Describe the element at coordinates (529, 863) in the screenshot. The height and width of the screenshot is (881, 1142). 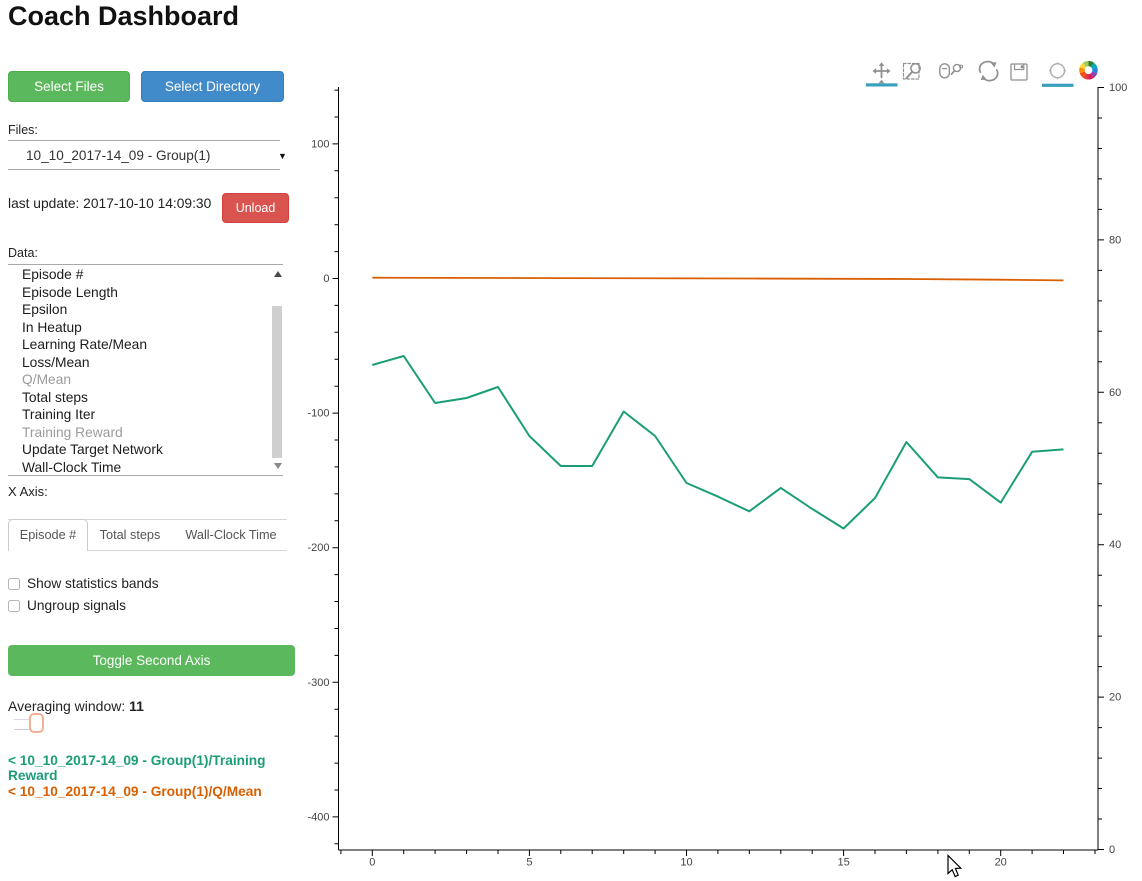
I see `svg-text: 5` at that location.